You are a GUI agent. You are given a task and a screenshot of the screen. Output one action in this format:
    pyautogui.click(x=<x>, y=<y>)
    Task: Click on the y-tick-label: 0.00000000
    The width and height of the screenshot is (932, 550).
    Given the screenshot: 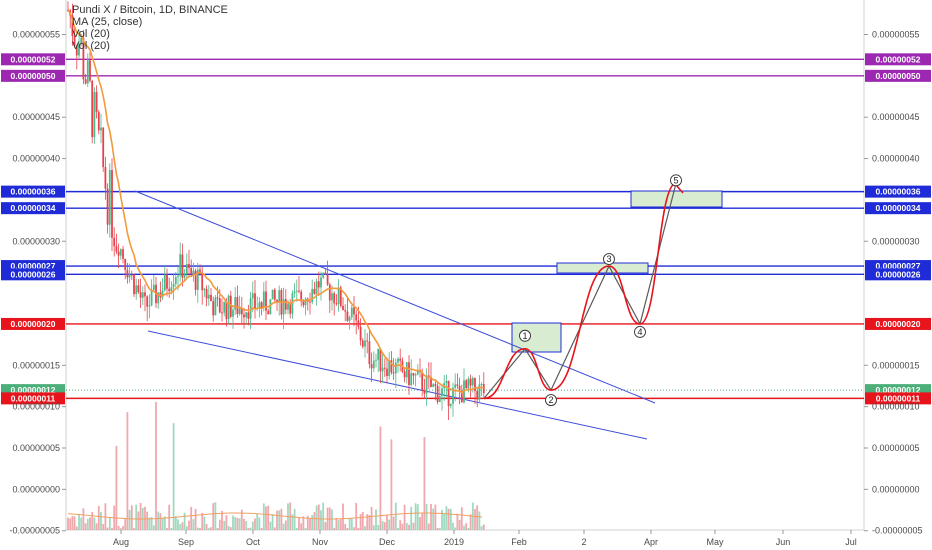 What is the action you would take?
    pyautogui.click(x=896, y=489)
    